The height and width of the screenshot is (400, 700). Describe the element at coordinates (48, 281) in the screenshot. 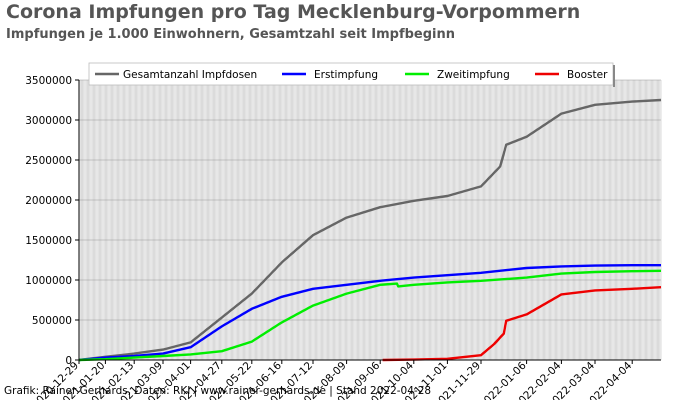

I see `y-tick-label: 1000000` at that location.